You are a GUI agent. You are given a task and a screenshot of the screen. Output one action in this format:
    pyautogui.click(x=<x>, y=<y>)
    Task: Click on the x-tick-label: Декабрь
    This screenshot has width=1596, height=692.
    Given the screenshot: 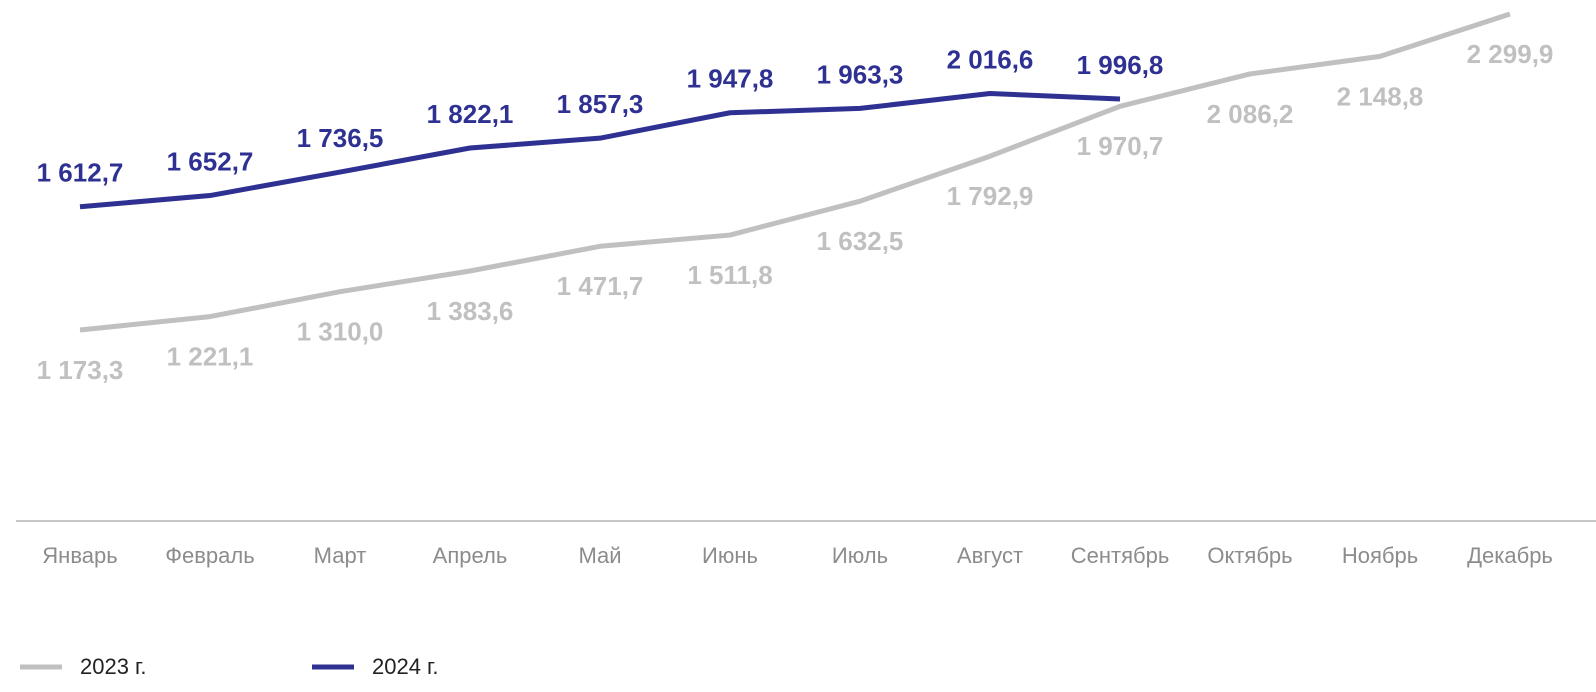 What is the action you would take?
    pyautogui.click(x=1510, y=555)
    